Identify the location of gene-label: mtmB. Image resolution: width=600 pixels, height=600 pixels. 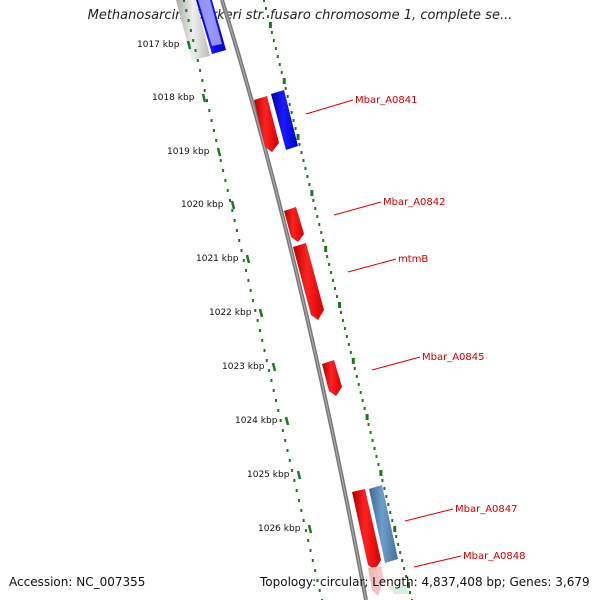
(413, 259).